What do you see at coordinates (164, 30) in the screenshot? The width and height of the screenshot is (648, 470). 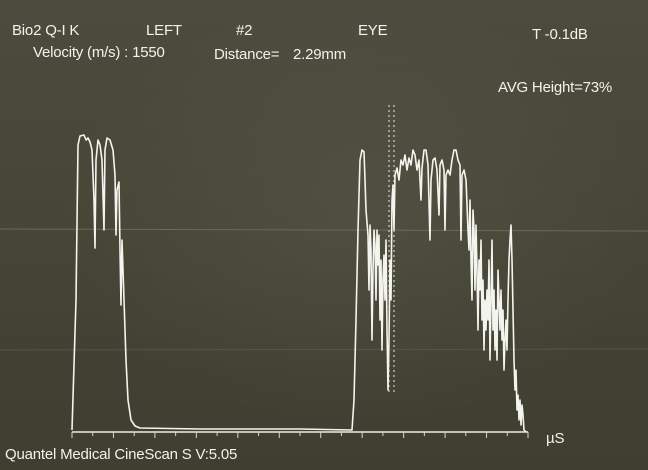 I see `side-label: LEFT` at bounding box center [164, 30].